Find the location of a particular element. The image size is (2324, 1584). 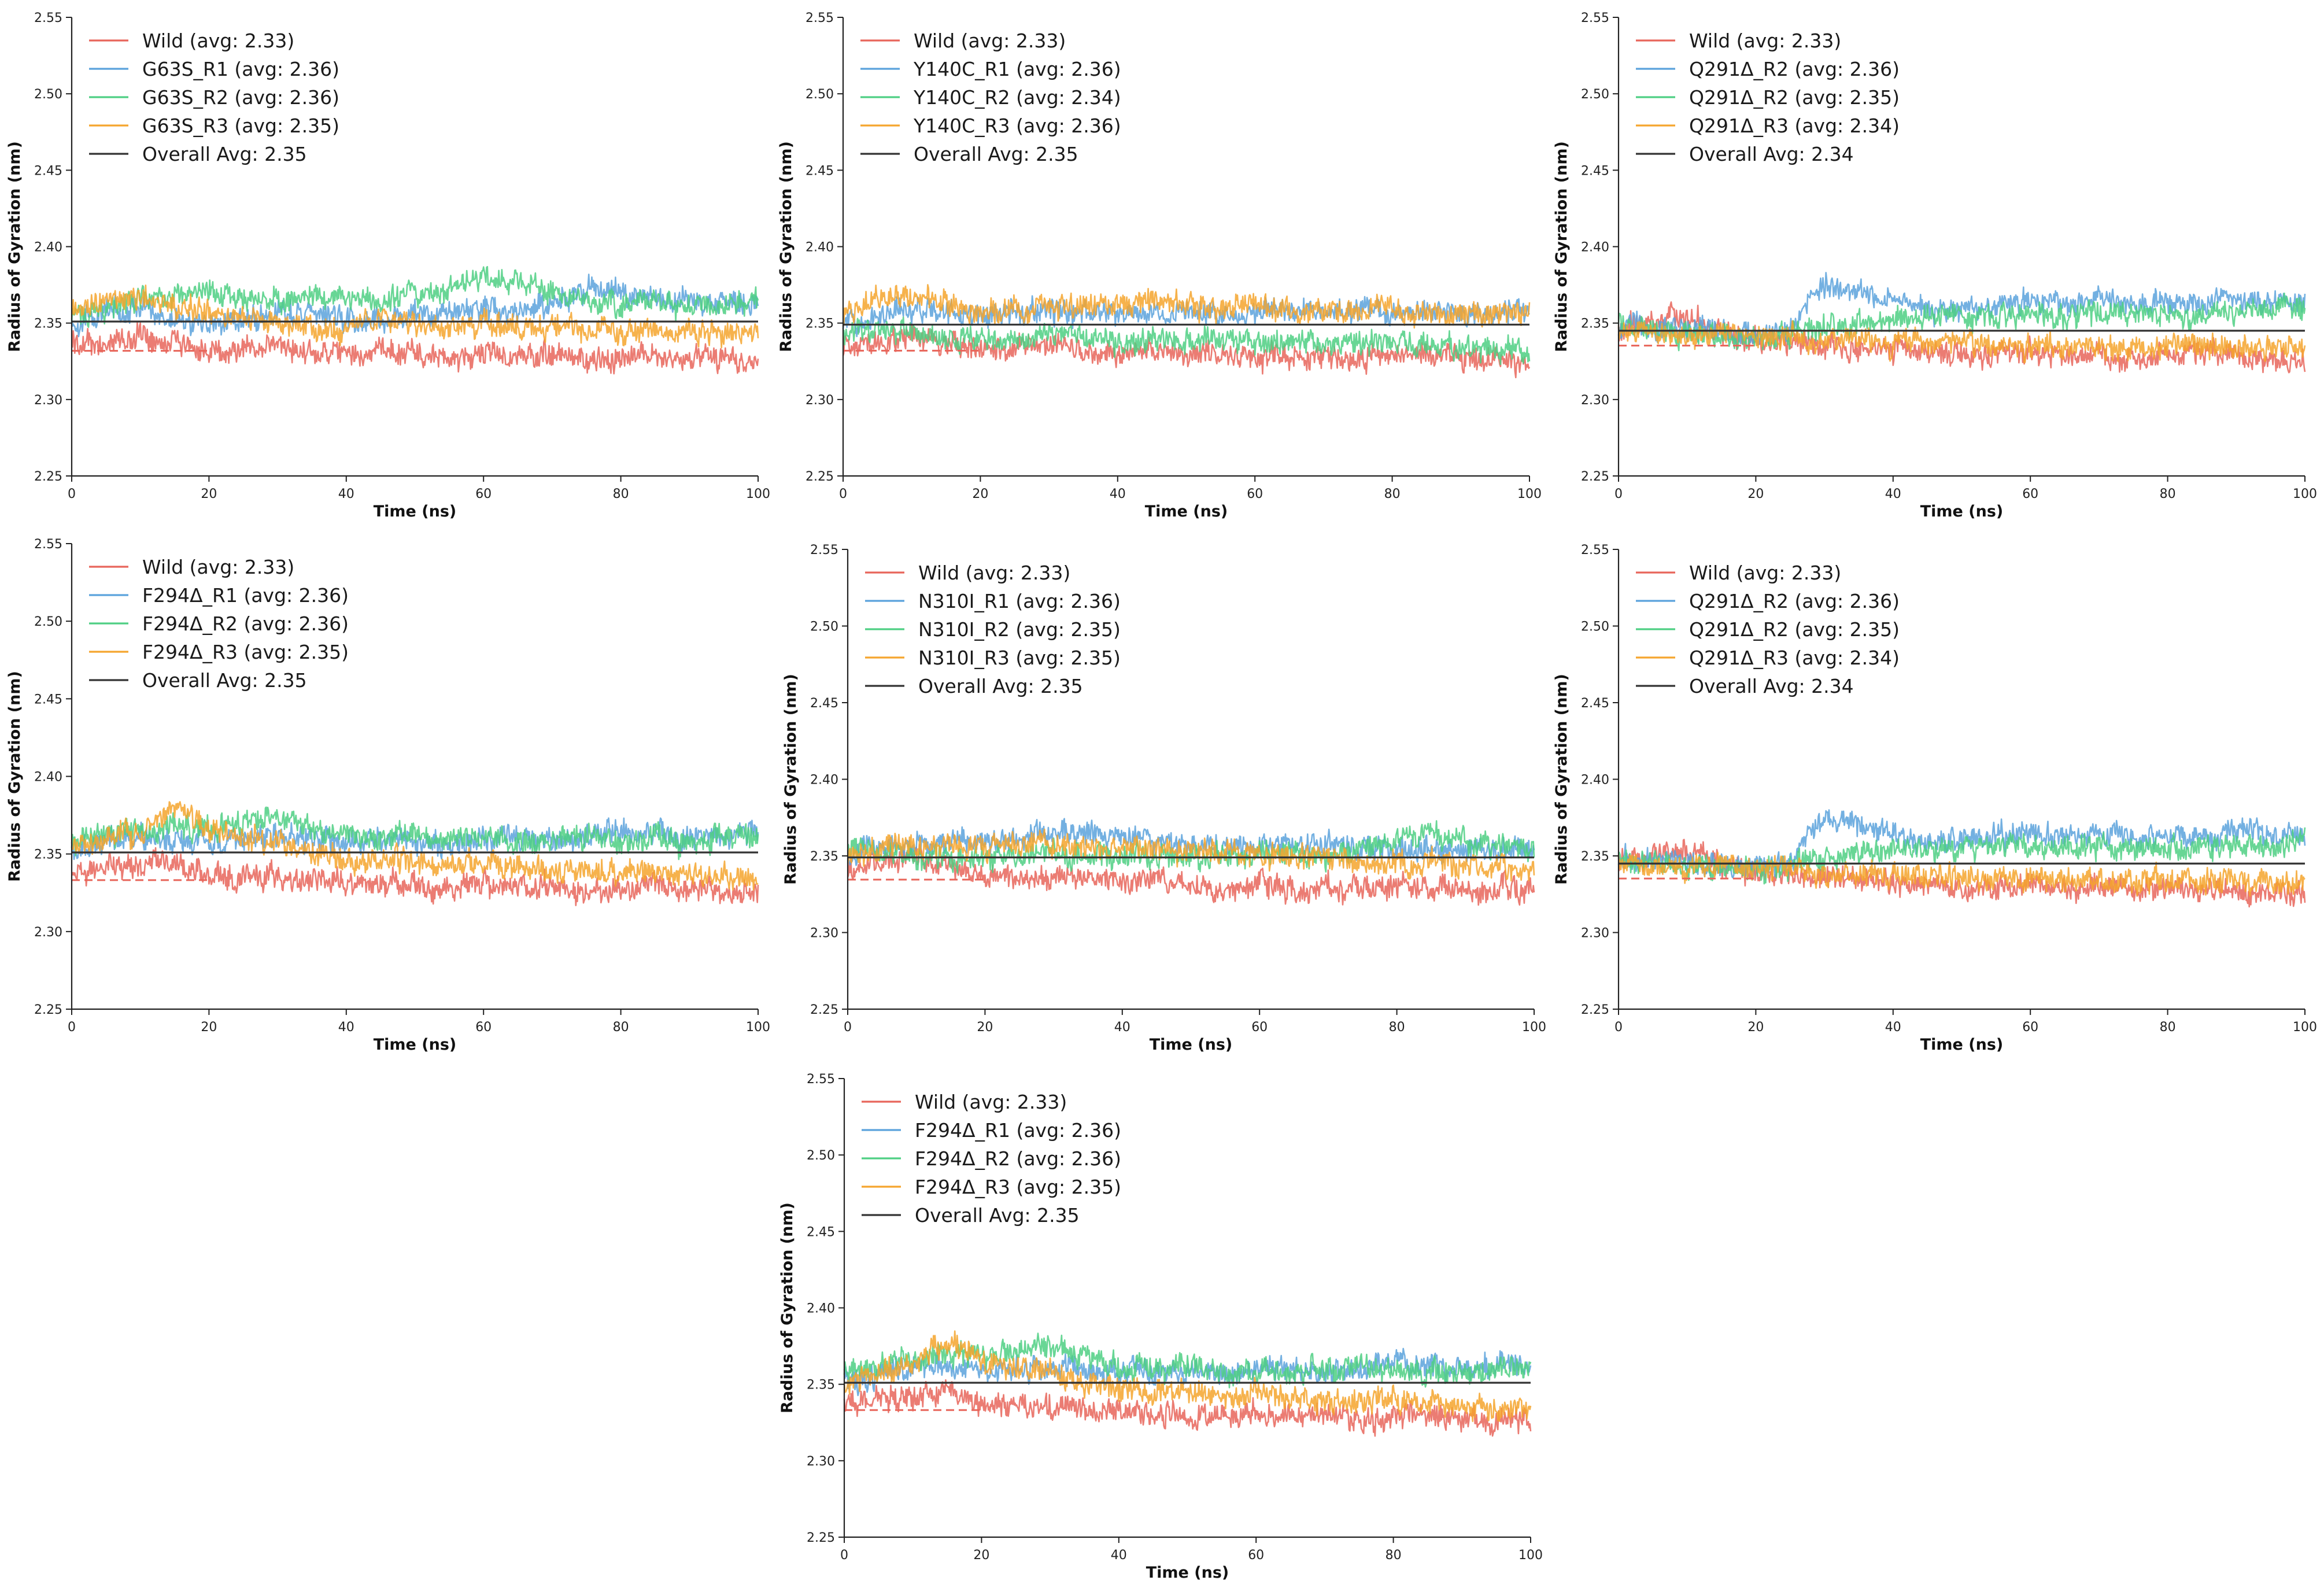

legend-entry-label: G63S_R2 (avg: 2.36) is located at coordinates (241, 97).